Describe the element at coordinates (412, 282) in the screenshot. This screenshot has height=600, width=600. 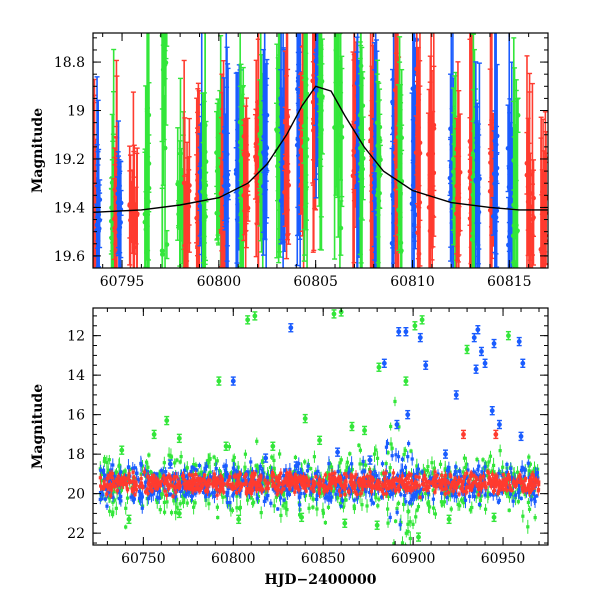
I see `x-tick-label: 60810` at that location.